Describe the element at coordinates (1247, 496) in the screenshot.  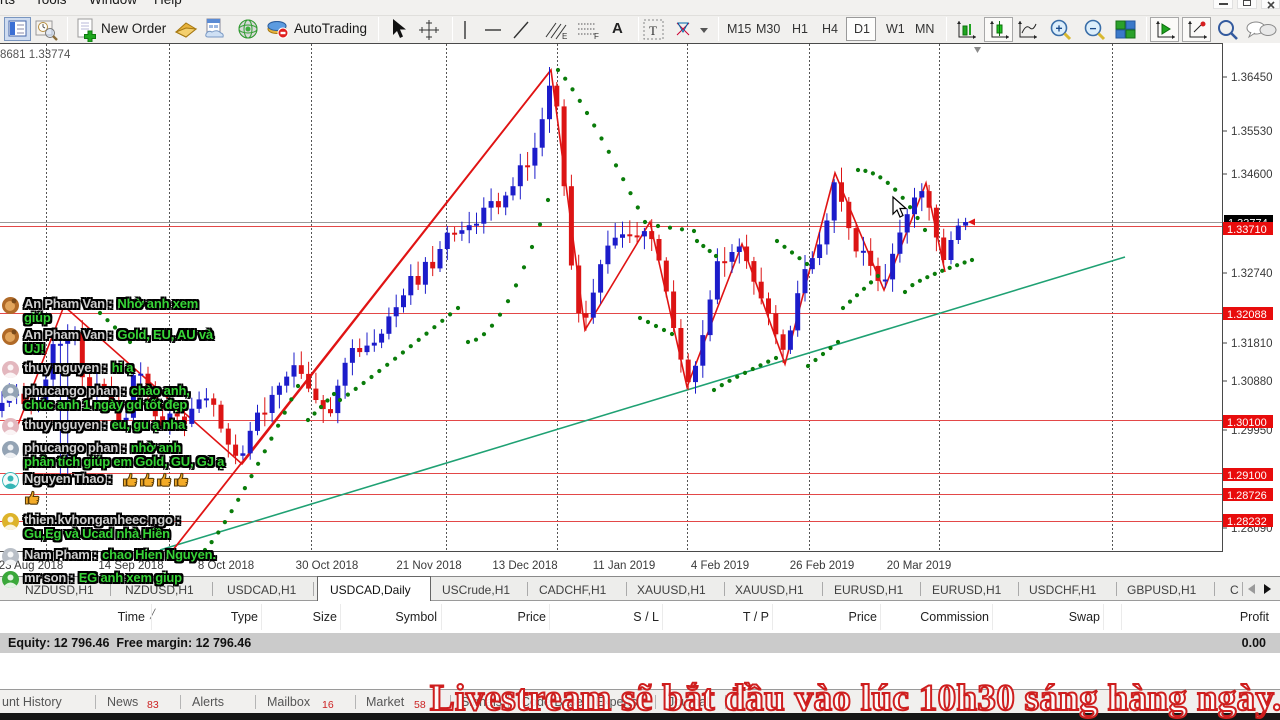
I see `svg-text: 1.28726` at that location.